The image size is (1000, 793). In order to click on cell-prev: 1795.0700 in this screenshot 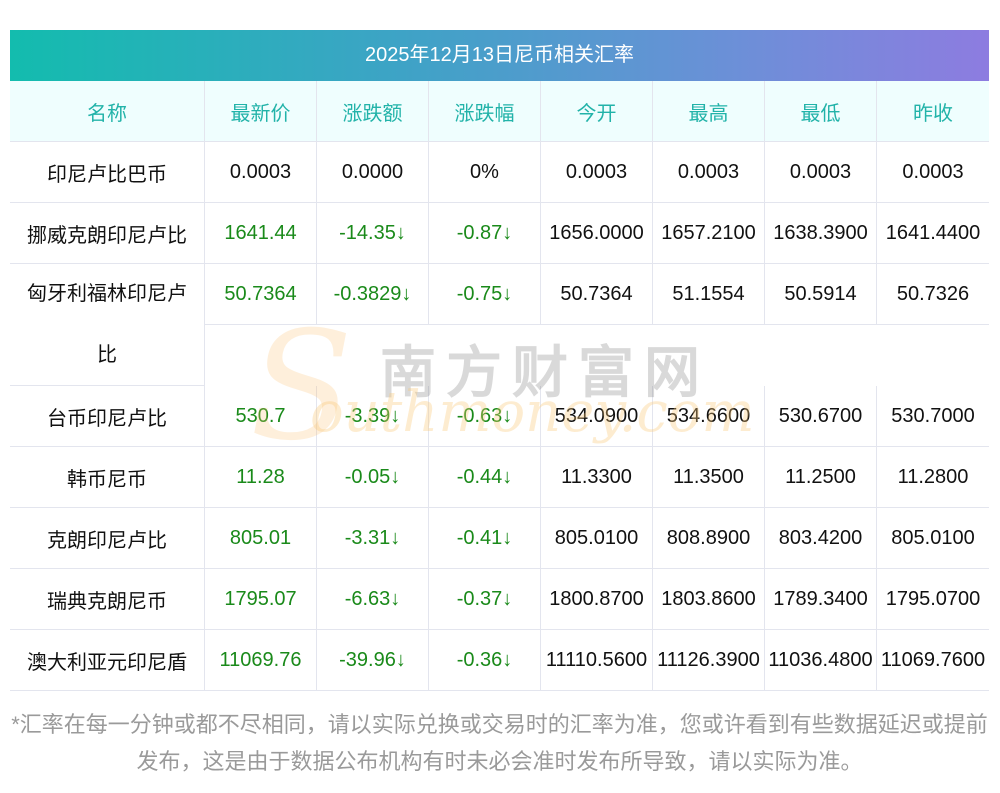, I will do `click(933, 598)`.